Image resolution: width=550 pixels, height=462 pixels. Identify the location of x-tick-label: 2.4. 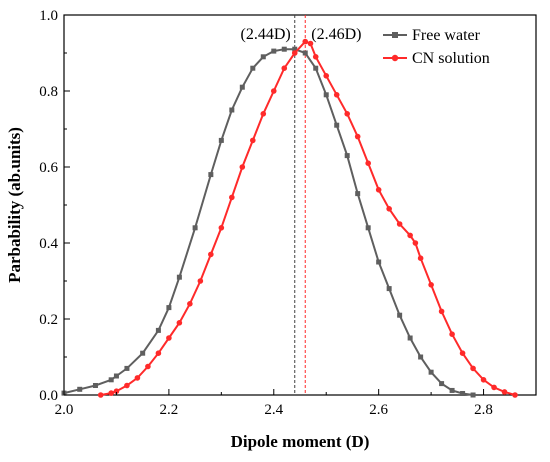
(273, 410).